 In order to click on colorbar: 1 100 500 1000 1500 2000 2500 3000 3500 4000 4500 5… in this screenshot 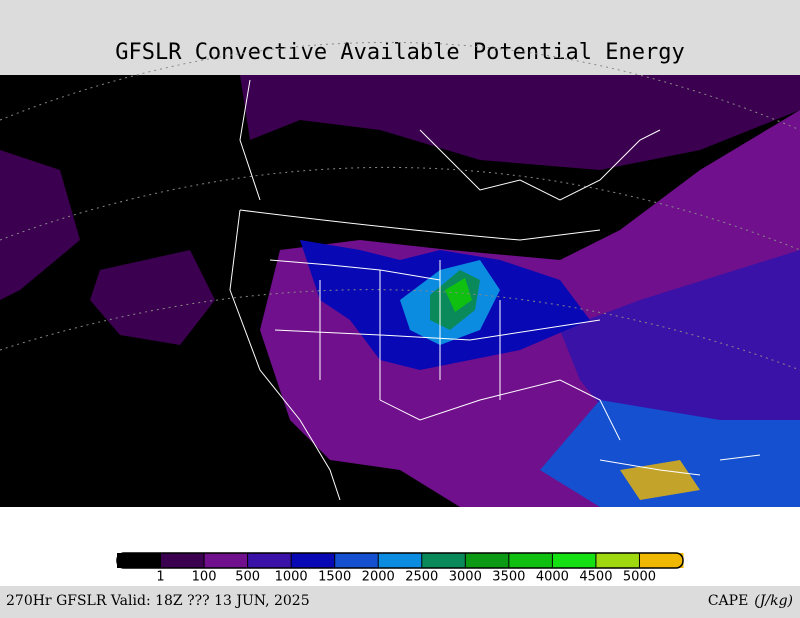, I will do `click(400, 568)`.